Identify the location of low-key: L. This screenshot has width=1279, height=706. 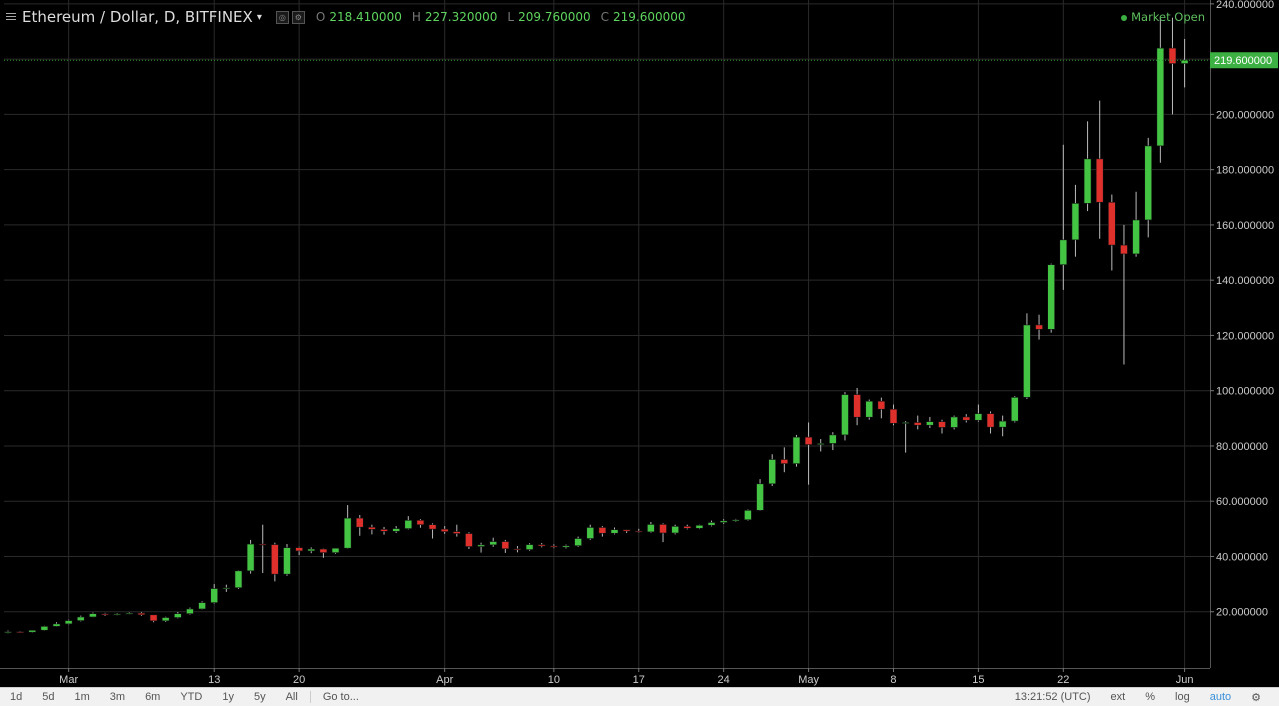
(511, 17).